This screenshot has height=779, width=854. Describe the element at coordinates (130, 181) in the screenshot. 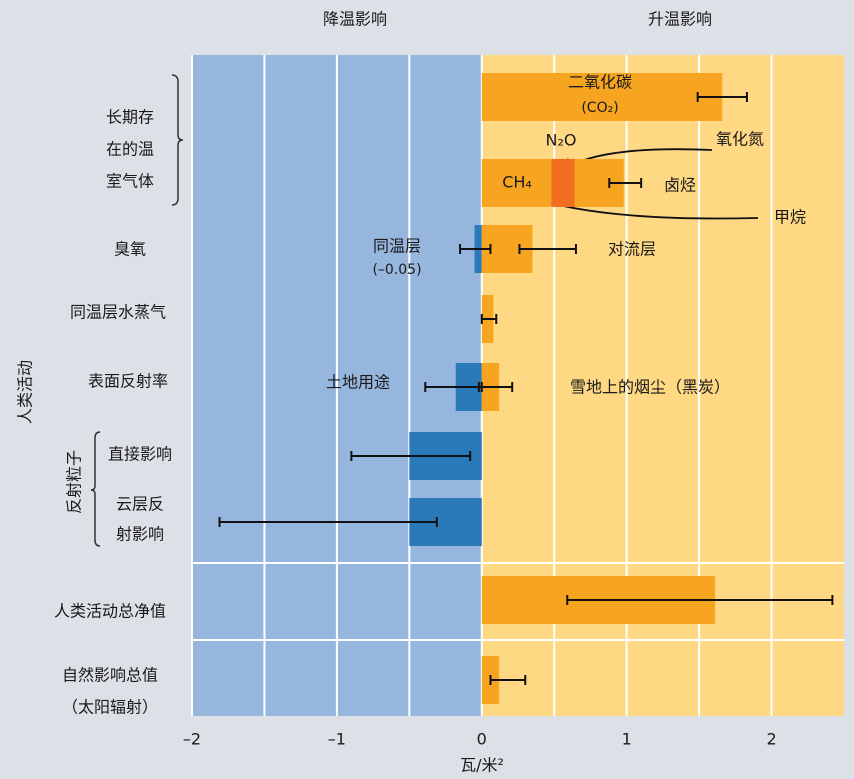

I see `row-label: 室气体` at that location.